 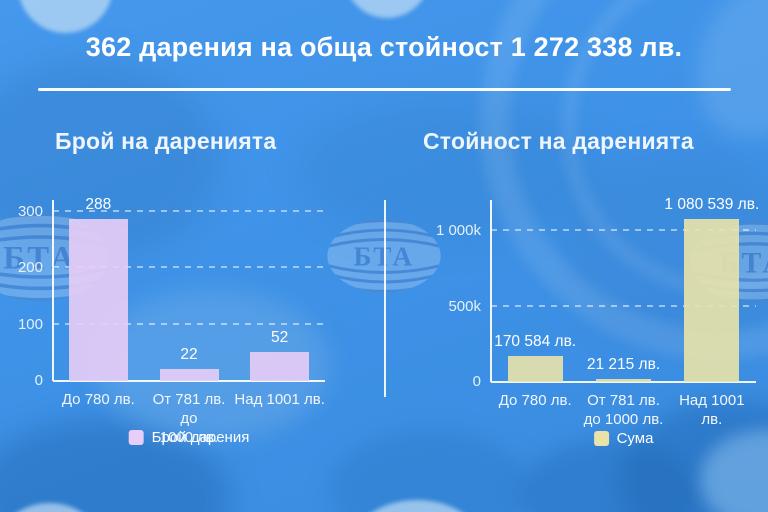 I want to click on legend: Брой дарения, so click(x=189, y=437).